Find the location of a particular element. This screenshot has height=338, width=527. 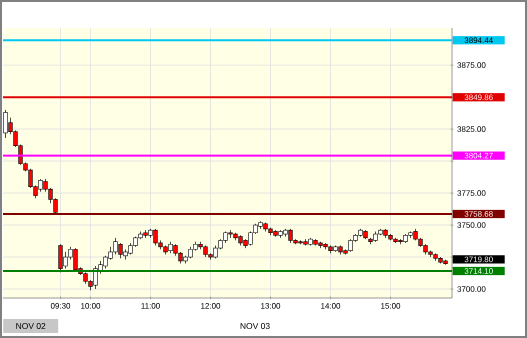

text: NOV 03 is located at coordinates (255, 326).